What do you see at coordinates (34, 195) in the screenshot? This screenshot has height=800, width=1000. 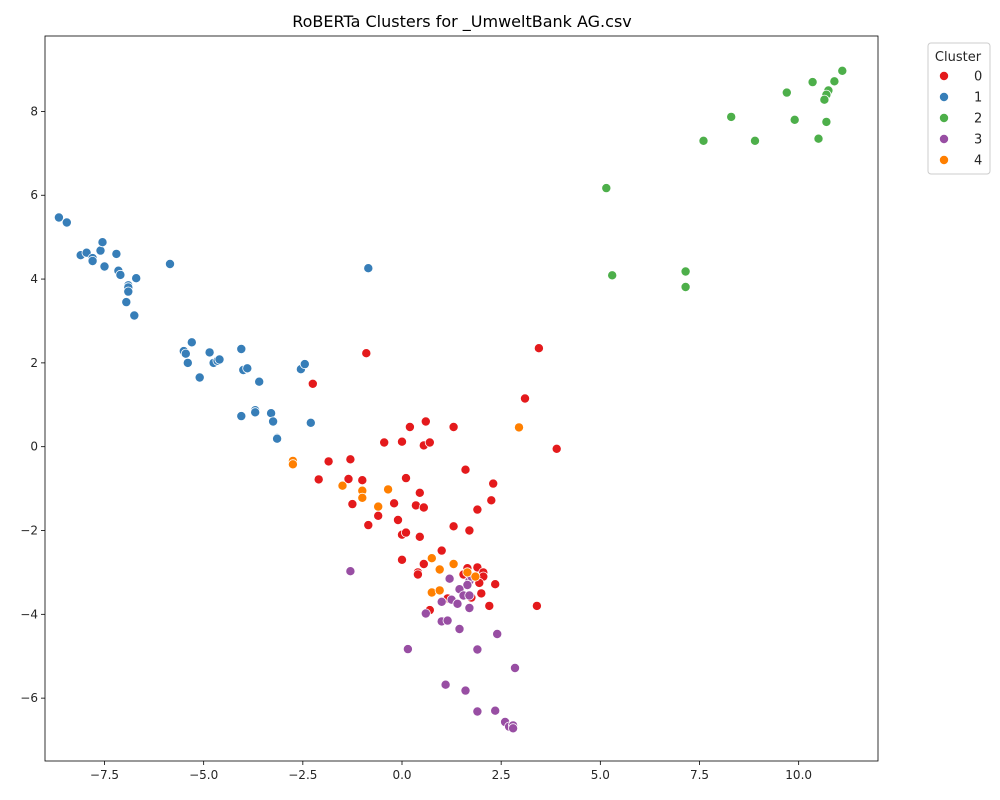 I see `y-tick-label: 6` at bounding box center [34, 195].